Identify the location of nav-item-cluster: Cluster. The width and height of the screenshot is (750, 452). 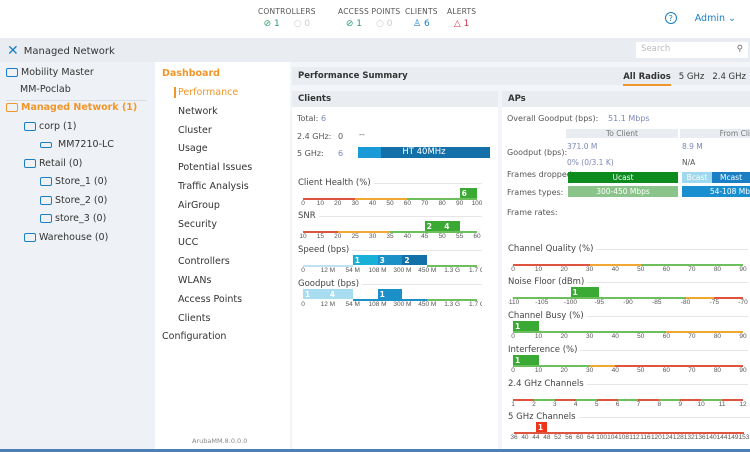
(195, 130).